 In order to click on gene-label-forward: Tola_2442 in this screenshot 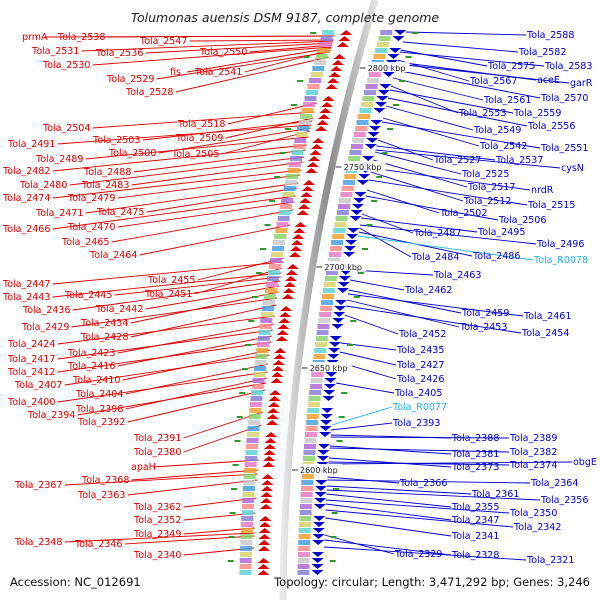, I will do `click(119, 309)`.